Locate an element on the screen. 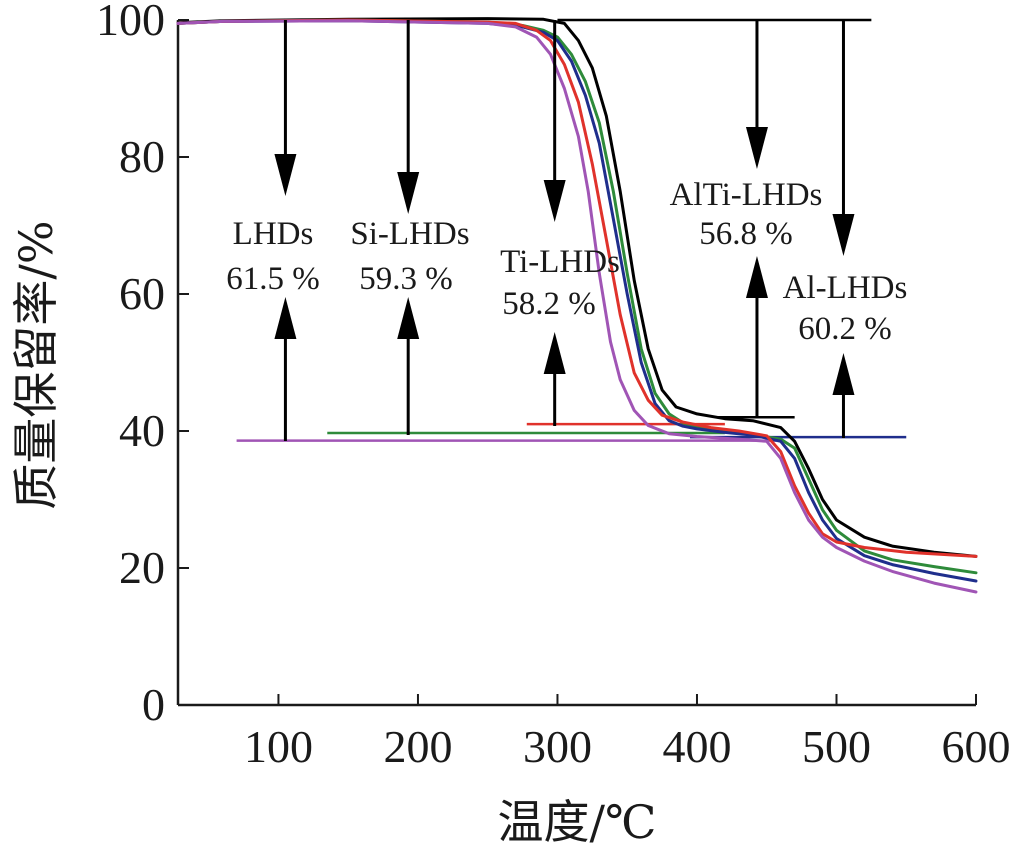 This screenshot has width=1021, height=850. annotation-name-ti-lhds: Ti-LHDs is located at coordinates (560, 262).